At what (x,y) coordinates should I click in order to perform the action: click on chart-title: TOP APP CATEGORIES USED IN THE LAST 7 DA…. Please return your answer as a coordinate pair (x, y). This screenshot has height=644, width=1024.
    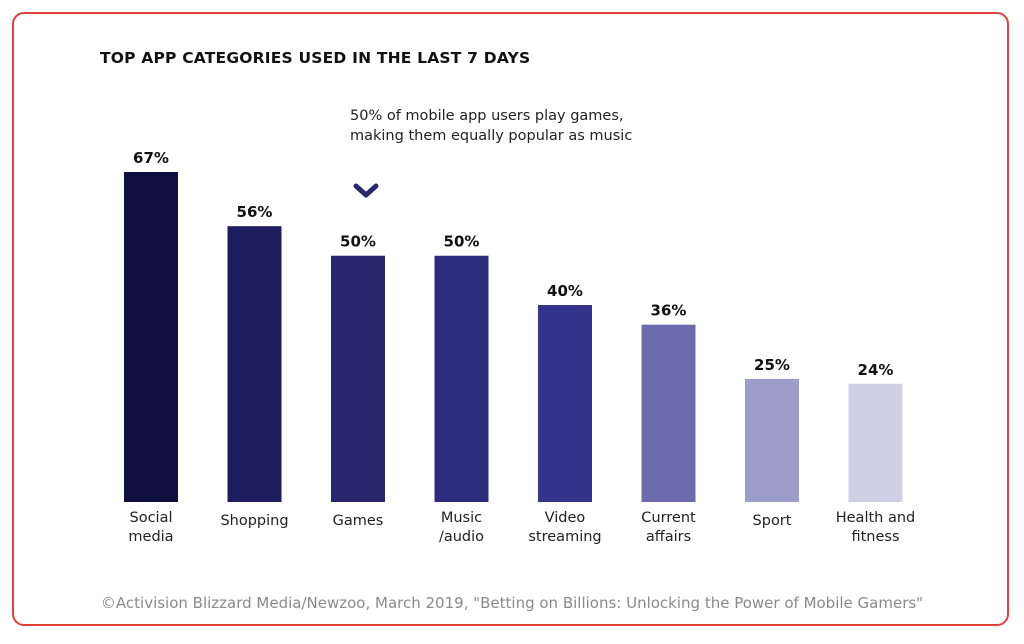
    Looking at the image, I should click on (315, 58).